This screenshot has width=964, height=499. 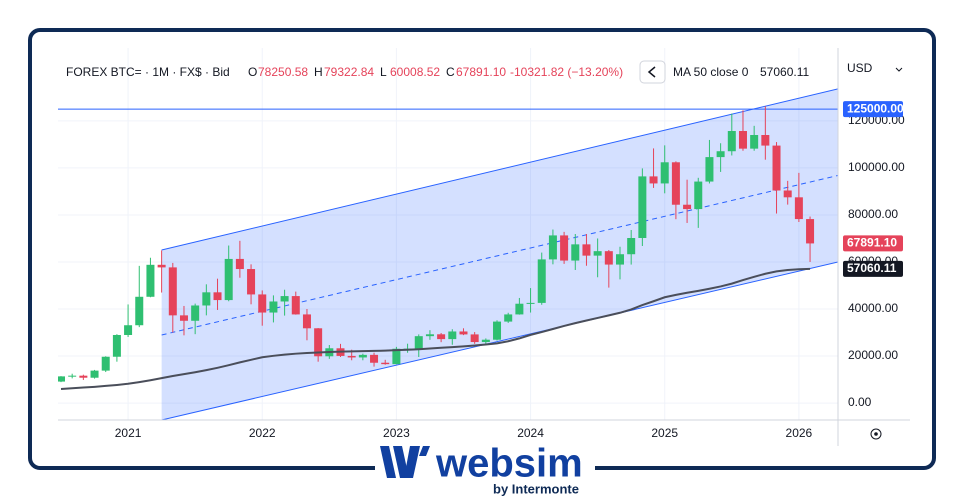 I want to click on ma-tag, so click(x=873, y=268).